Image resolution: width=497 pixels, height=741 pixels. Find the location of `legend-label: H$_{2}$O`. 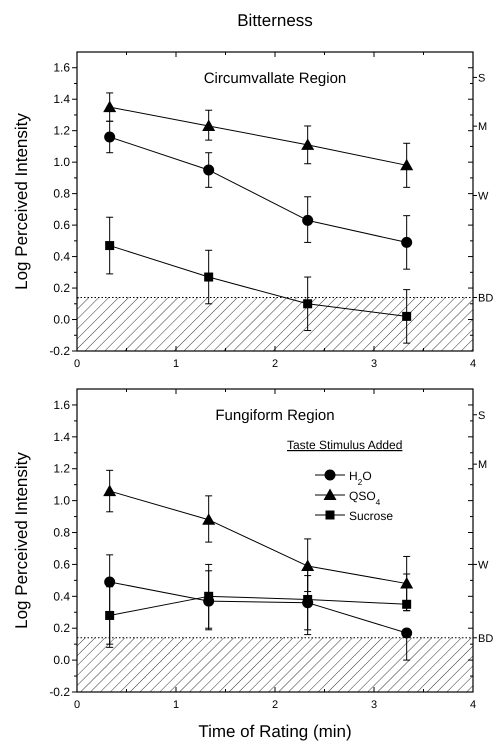

legend-label: H$_{2}$O is located at coordinates (360, 478).